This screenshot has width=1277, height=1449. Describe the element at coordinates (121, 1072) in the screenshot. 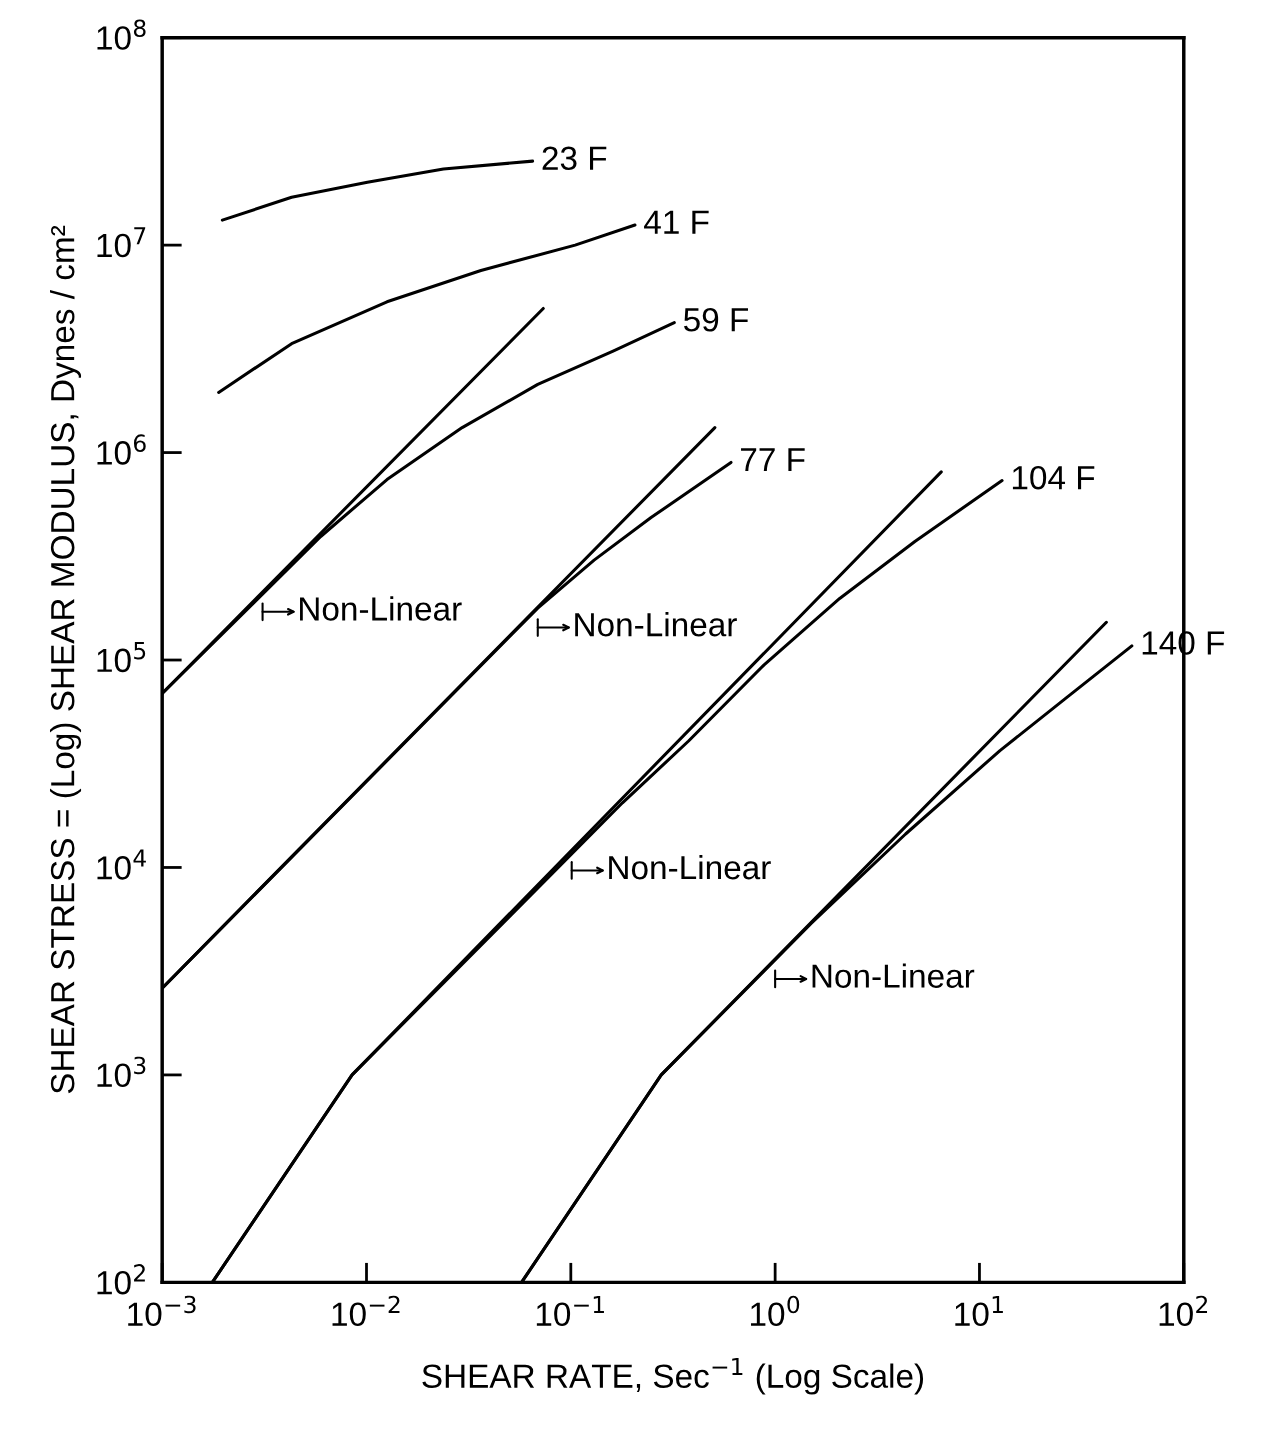

I see `y-tick-label: 10$^{3}$` at that location.